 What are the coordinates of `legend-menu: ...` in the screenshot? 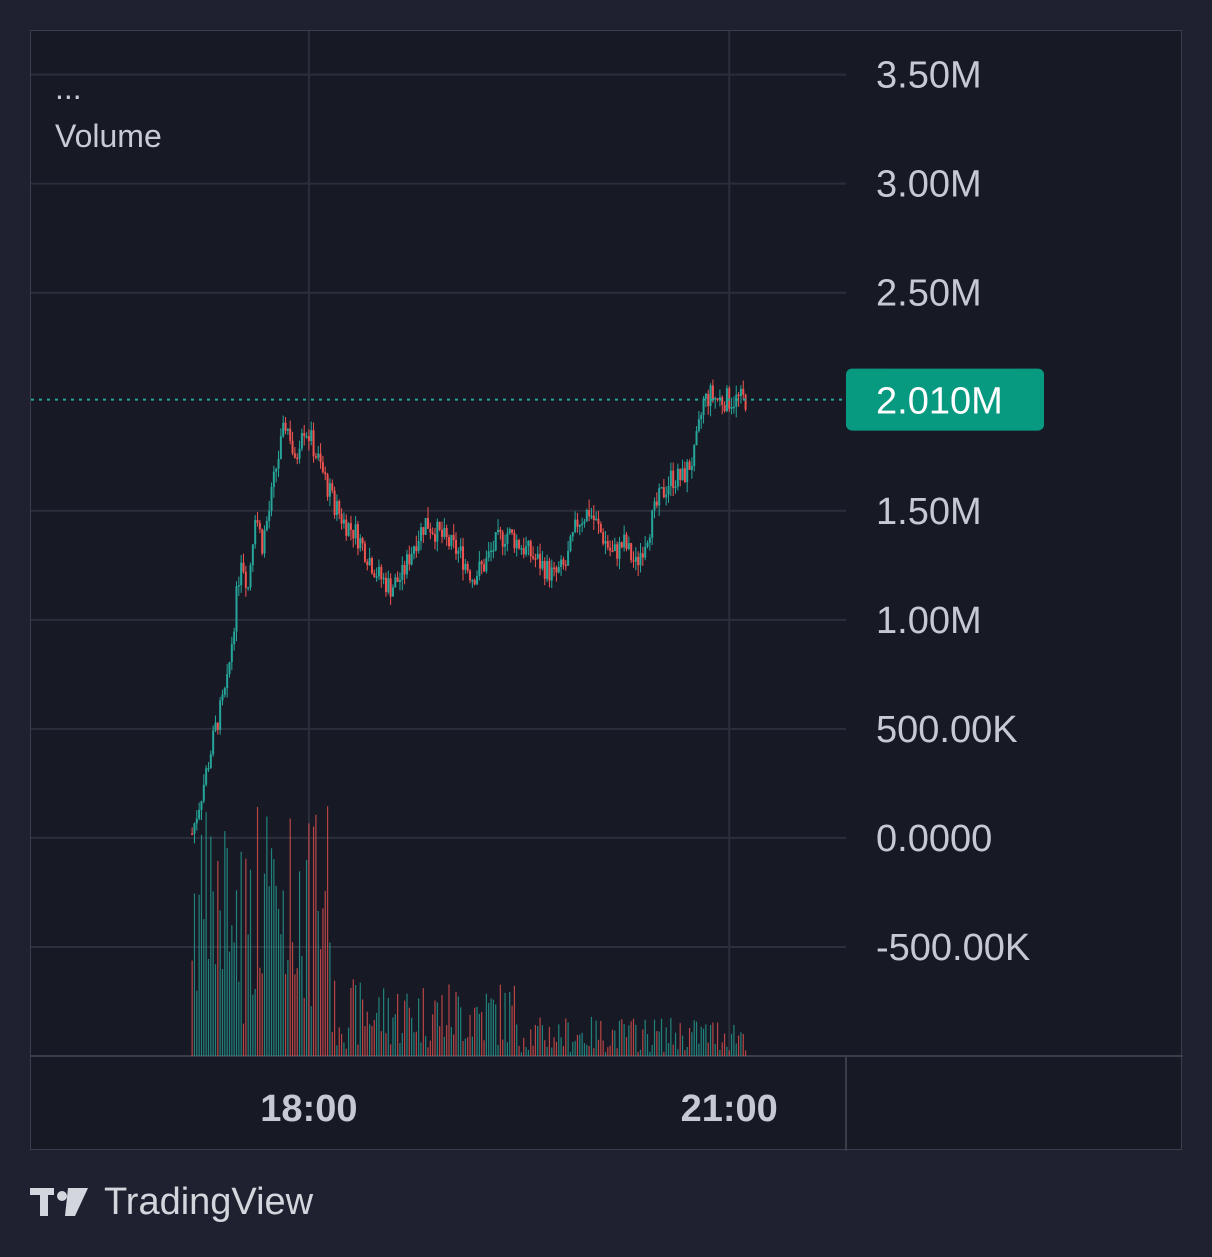 It's located at (68, 88).